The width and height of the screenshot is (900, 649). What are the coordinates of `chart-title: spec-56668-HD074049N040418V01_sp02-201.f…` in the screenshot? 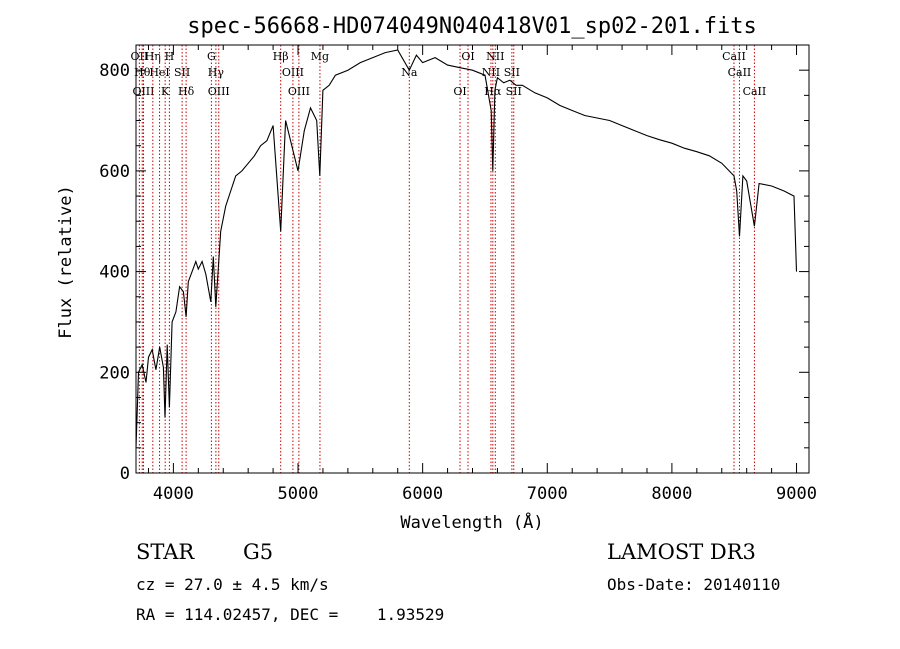 It's located at (472, 26).